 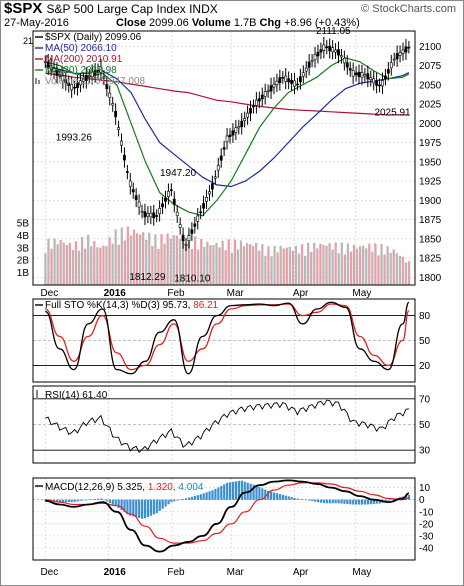 What do you see at coordinates (36, 23) in the screenshot?
I see `chart-date: 27-May-2016` at bounding box center [36, 23].